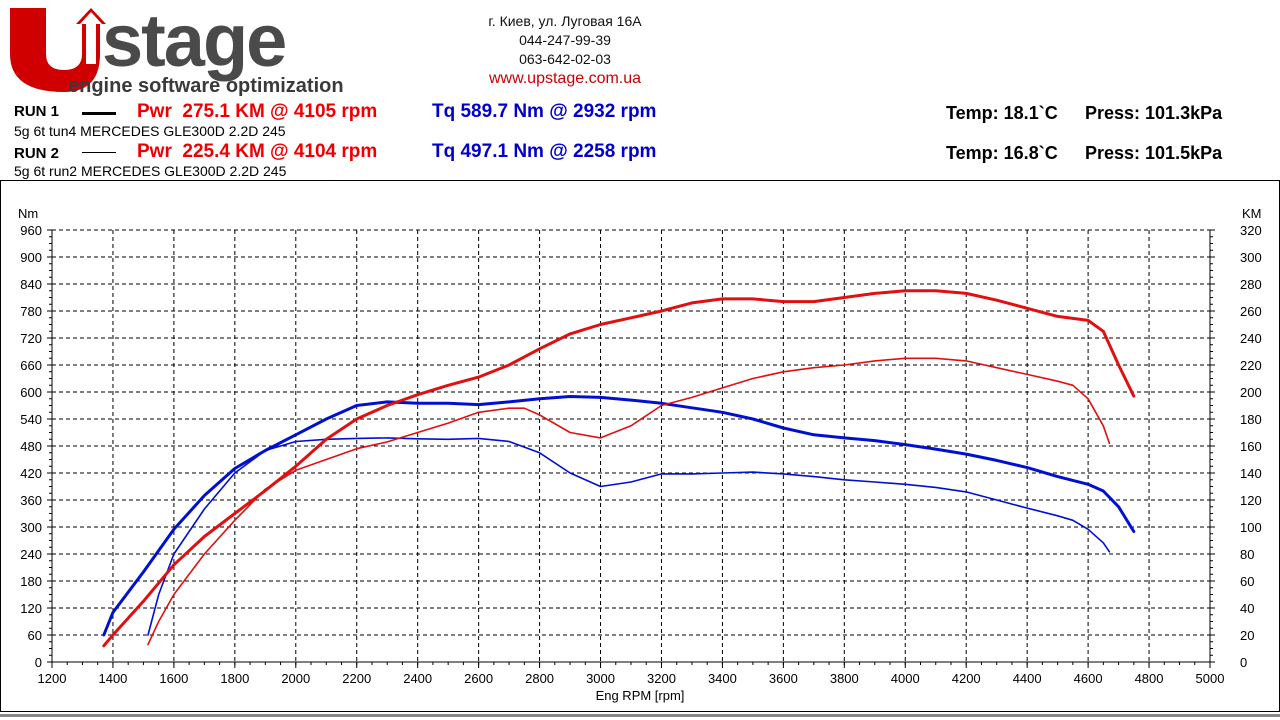 The height and width of the screenshot is (720, 1280). Describe the element at coordinates (565, 40) in the screenshot. I see `phone-1: 044-247-99-39` at that location.